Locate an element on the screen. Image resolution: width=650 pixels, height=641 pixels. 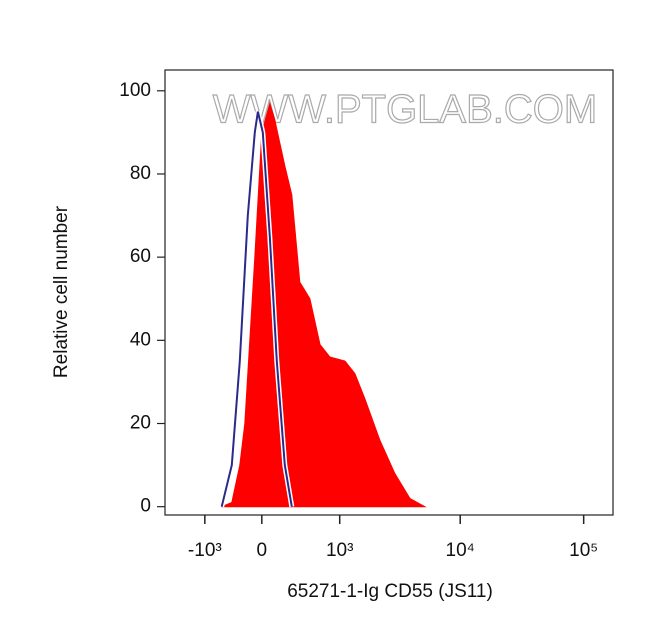
y-tick-label: 40 is located at coordinates (140, 339).